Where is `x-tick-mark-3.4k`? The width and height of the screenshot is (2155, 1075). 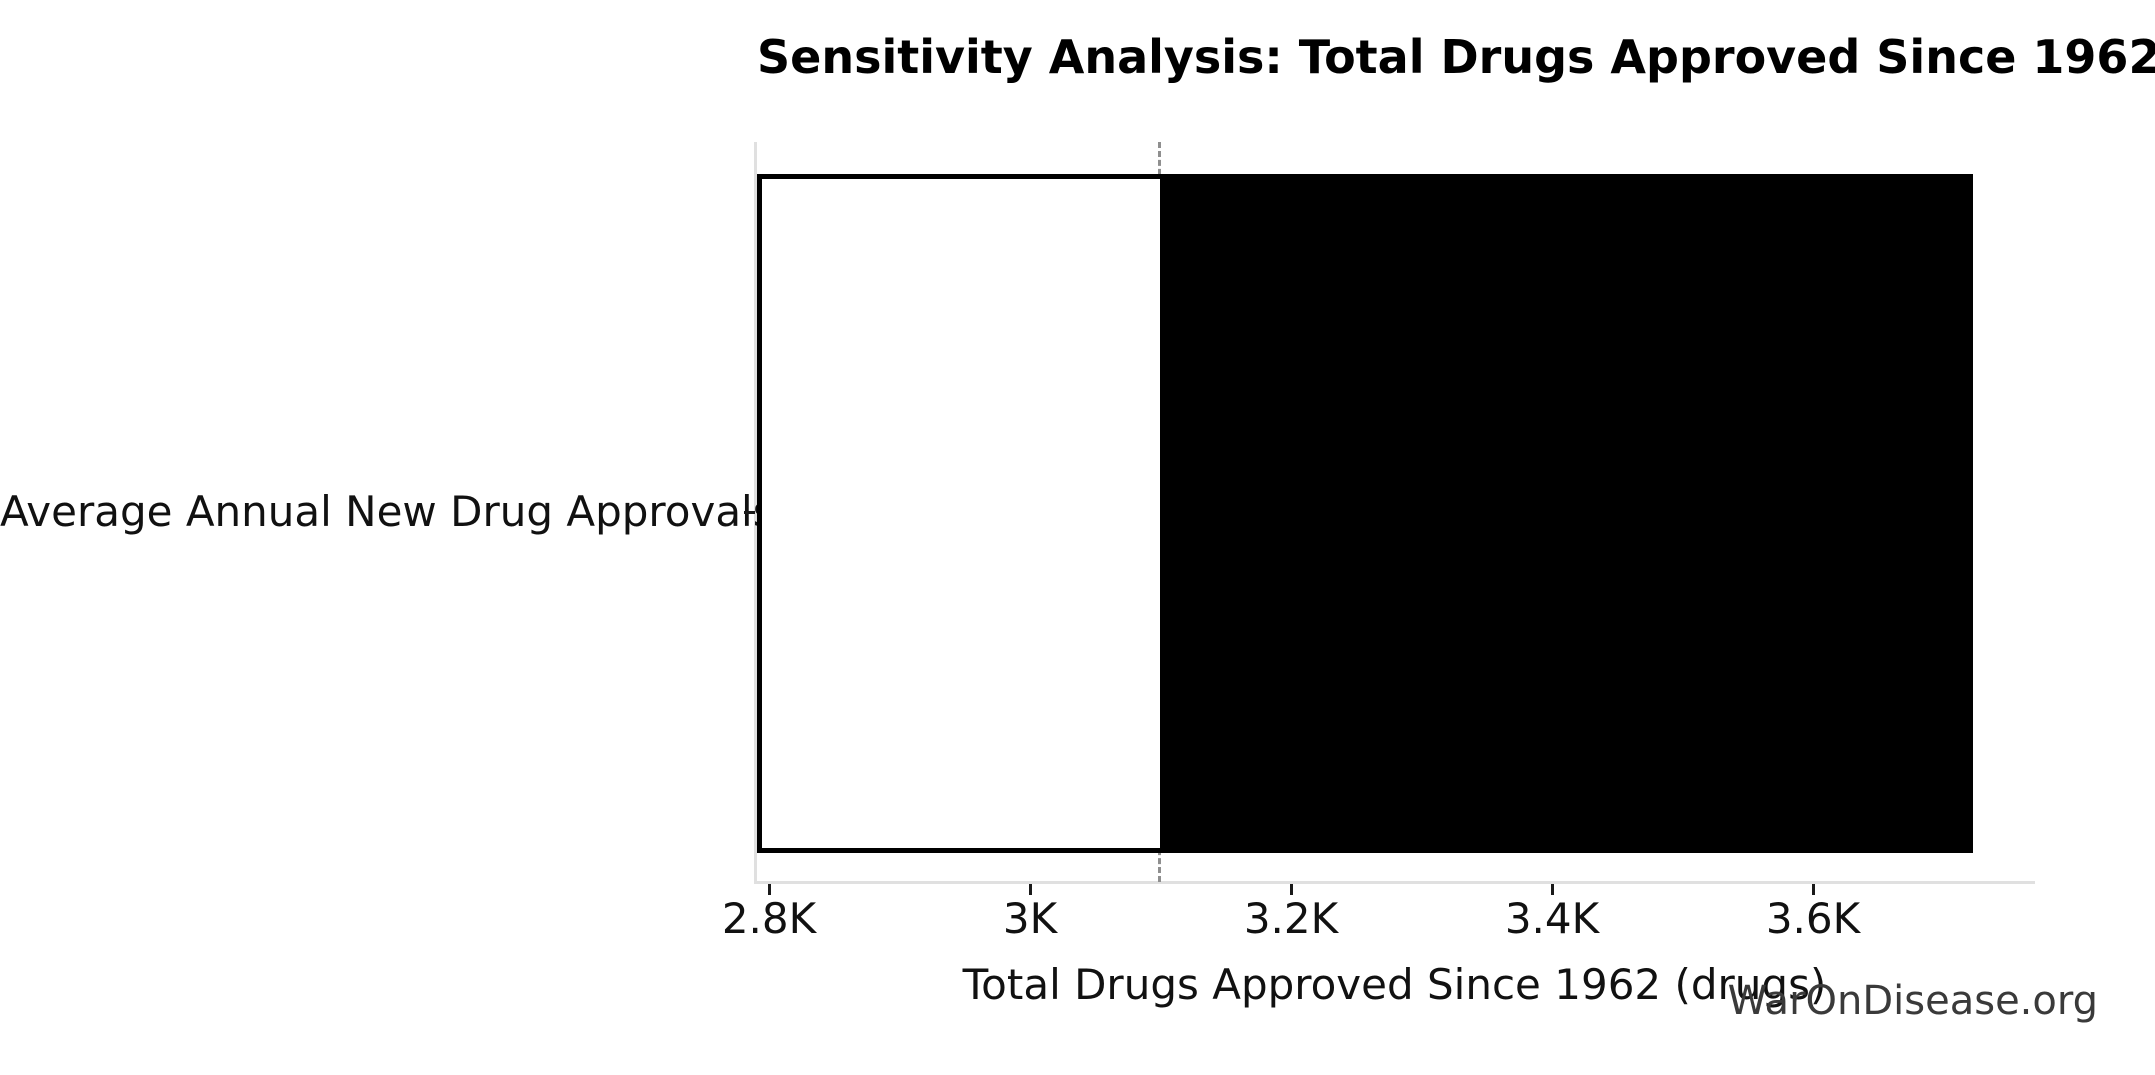 x-tick-mark-3.4k is located at coordinates (1552, 889).